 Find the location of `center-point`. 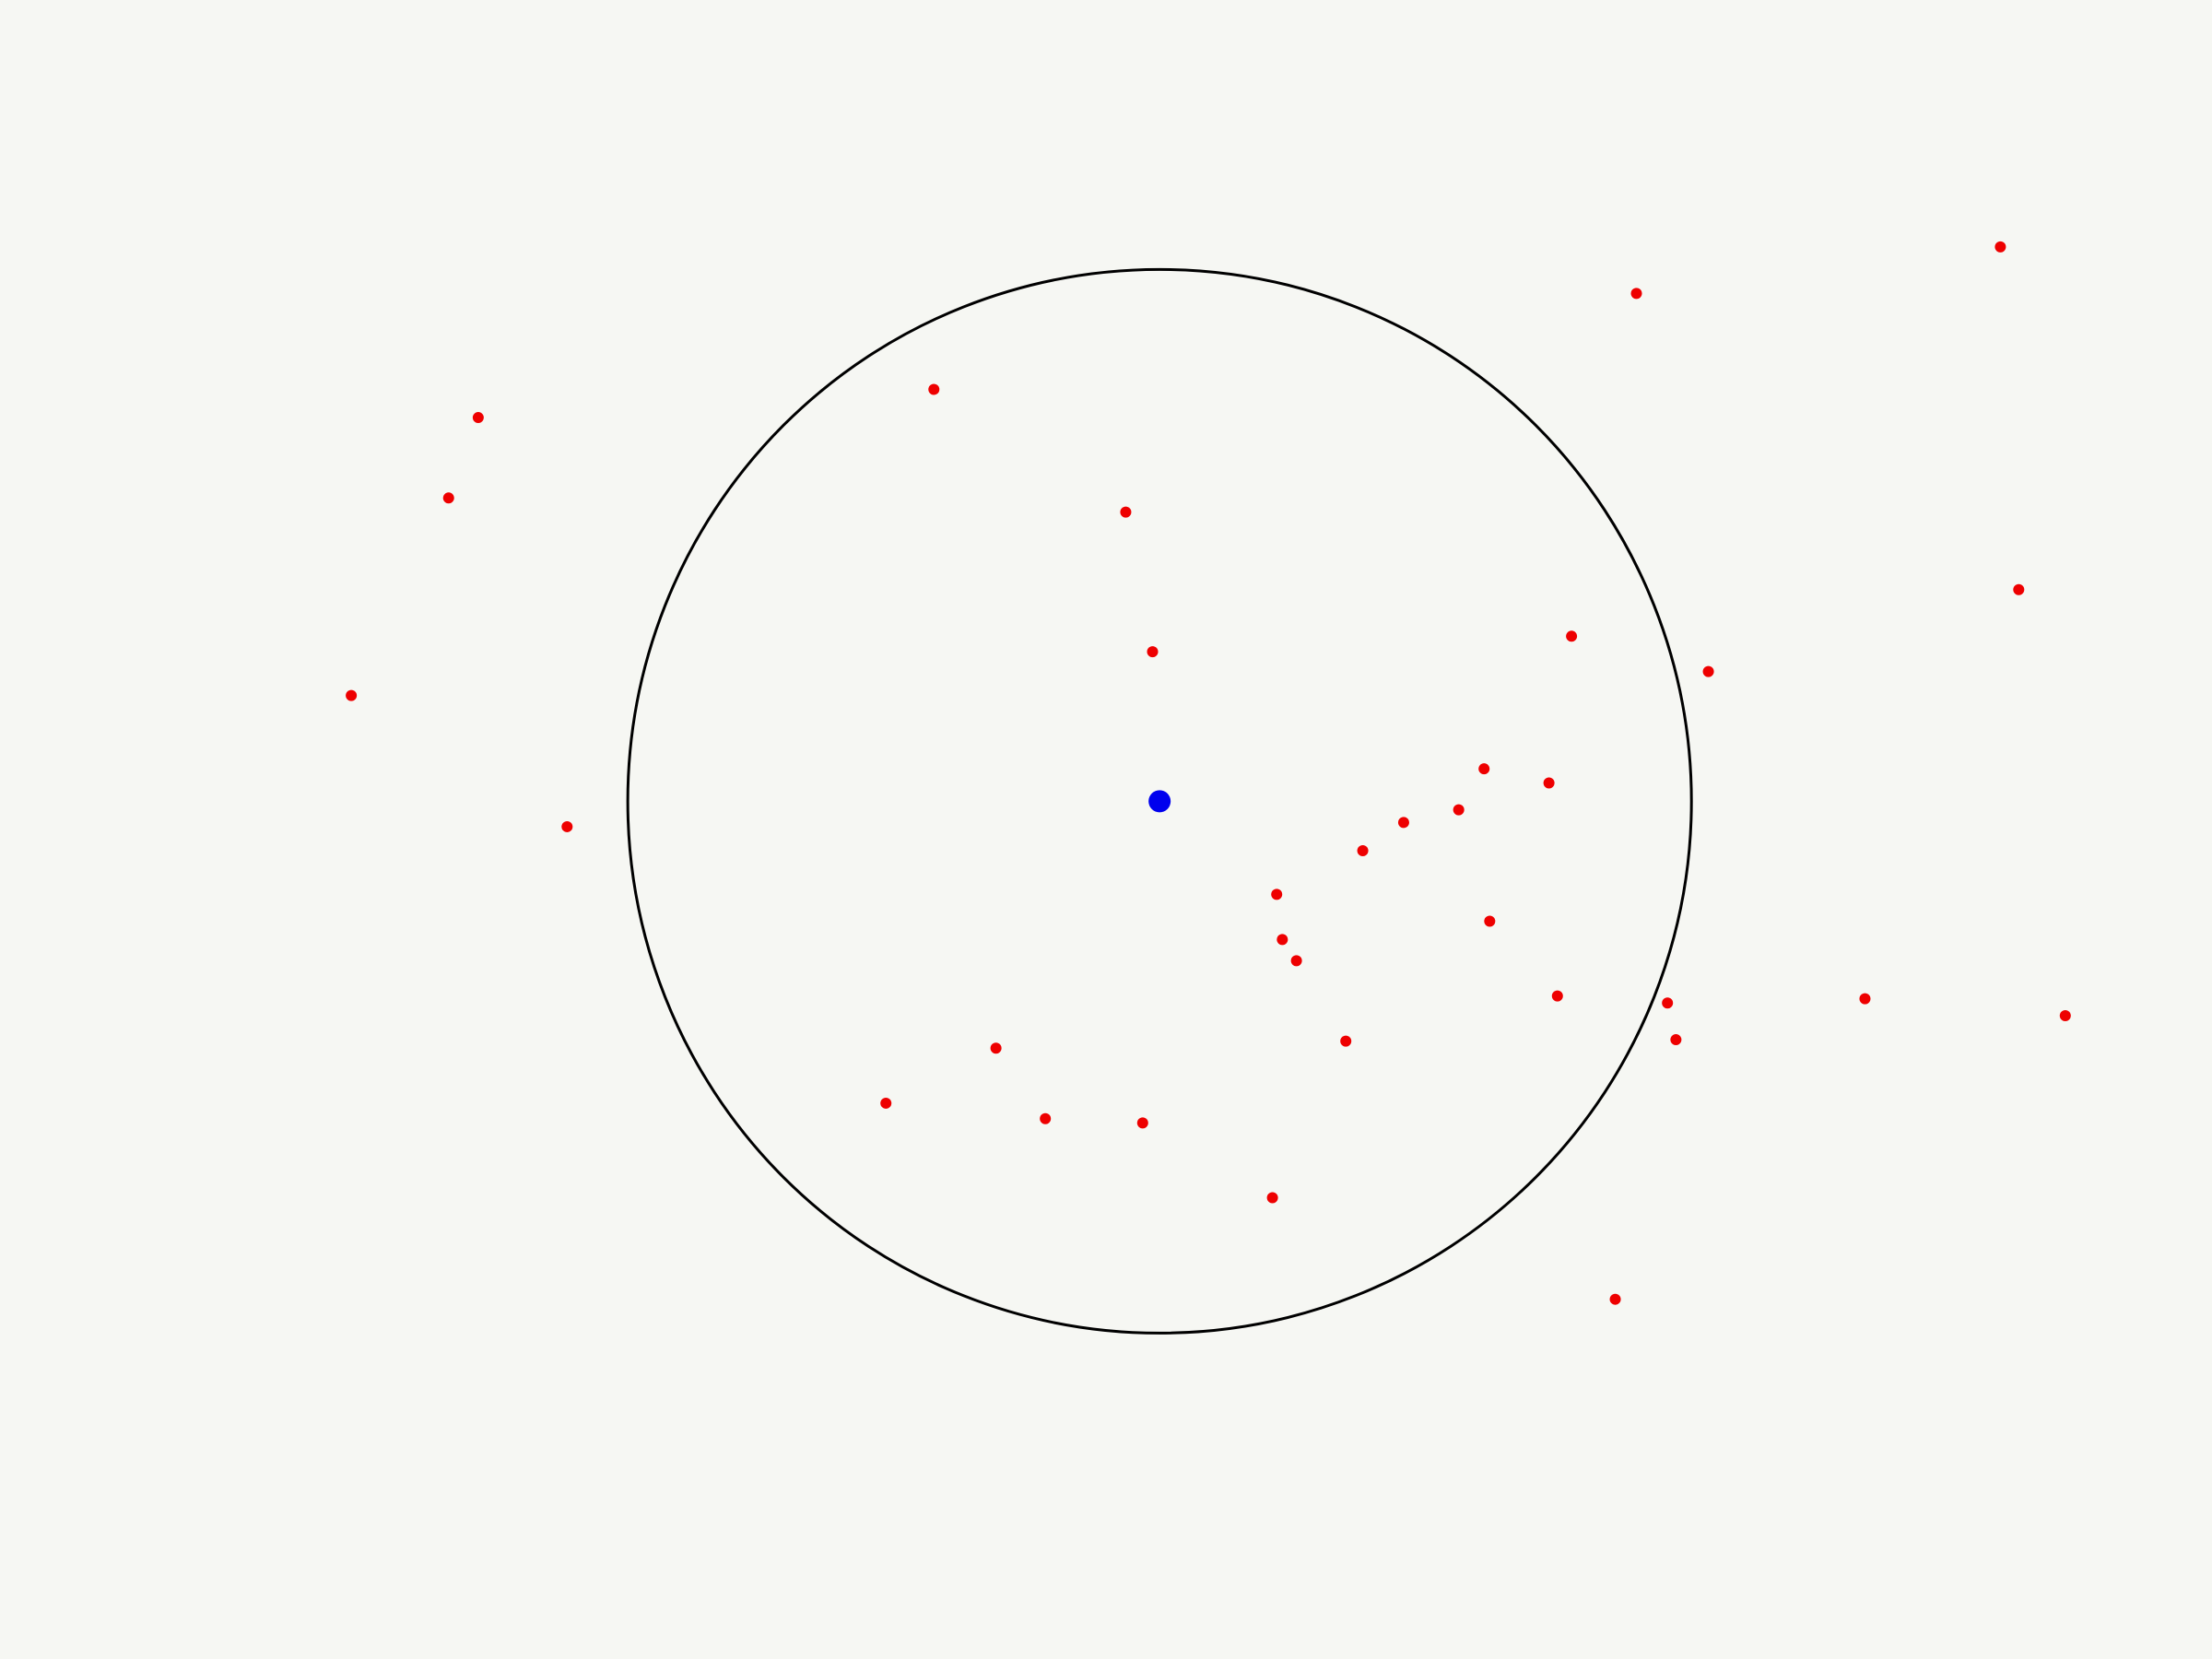

center-point is located at coordinates (1159, 801).